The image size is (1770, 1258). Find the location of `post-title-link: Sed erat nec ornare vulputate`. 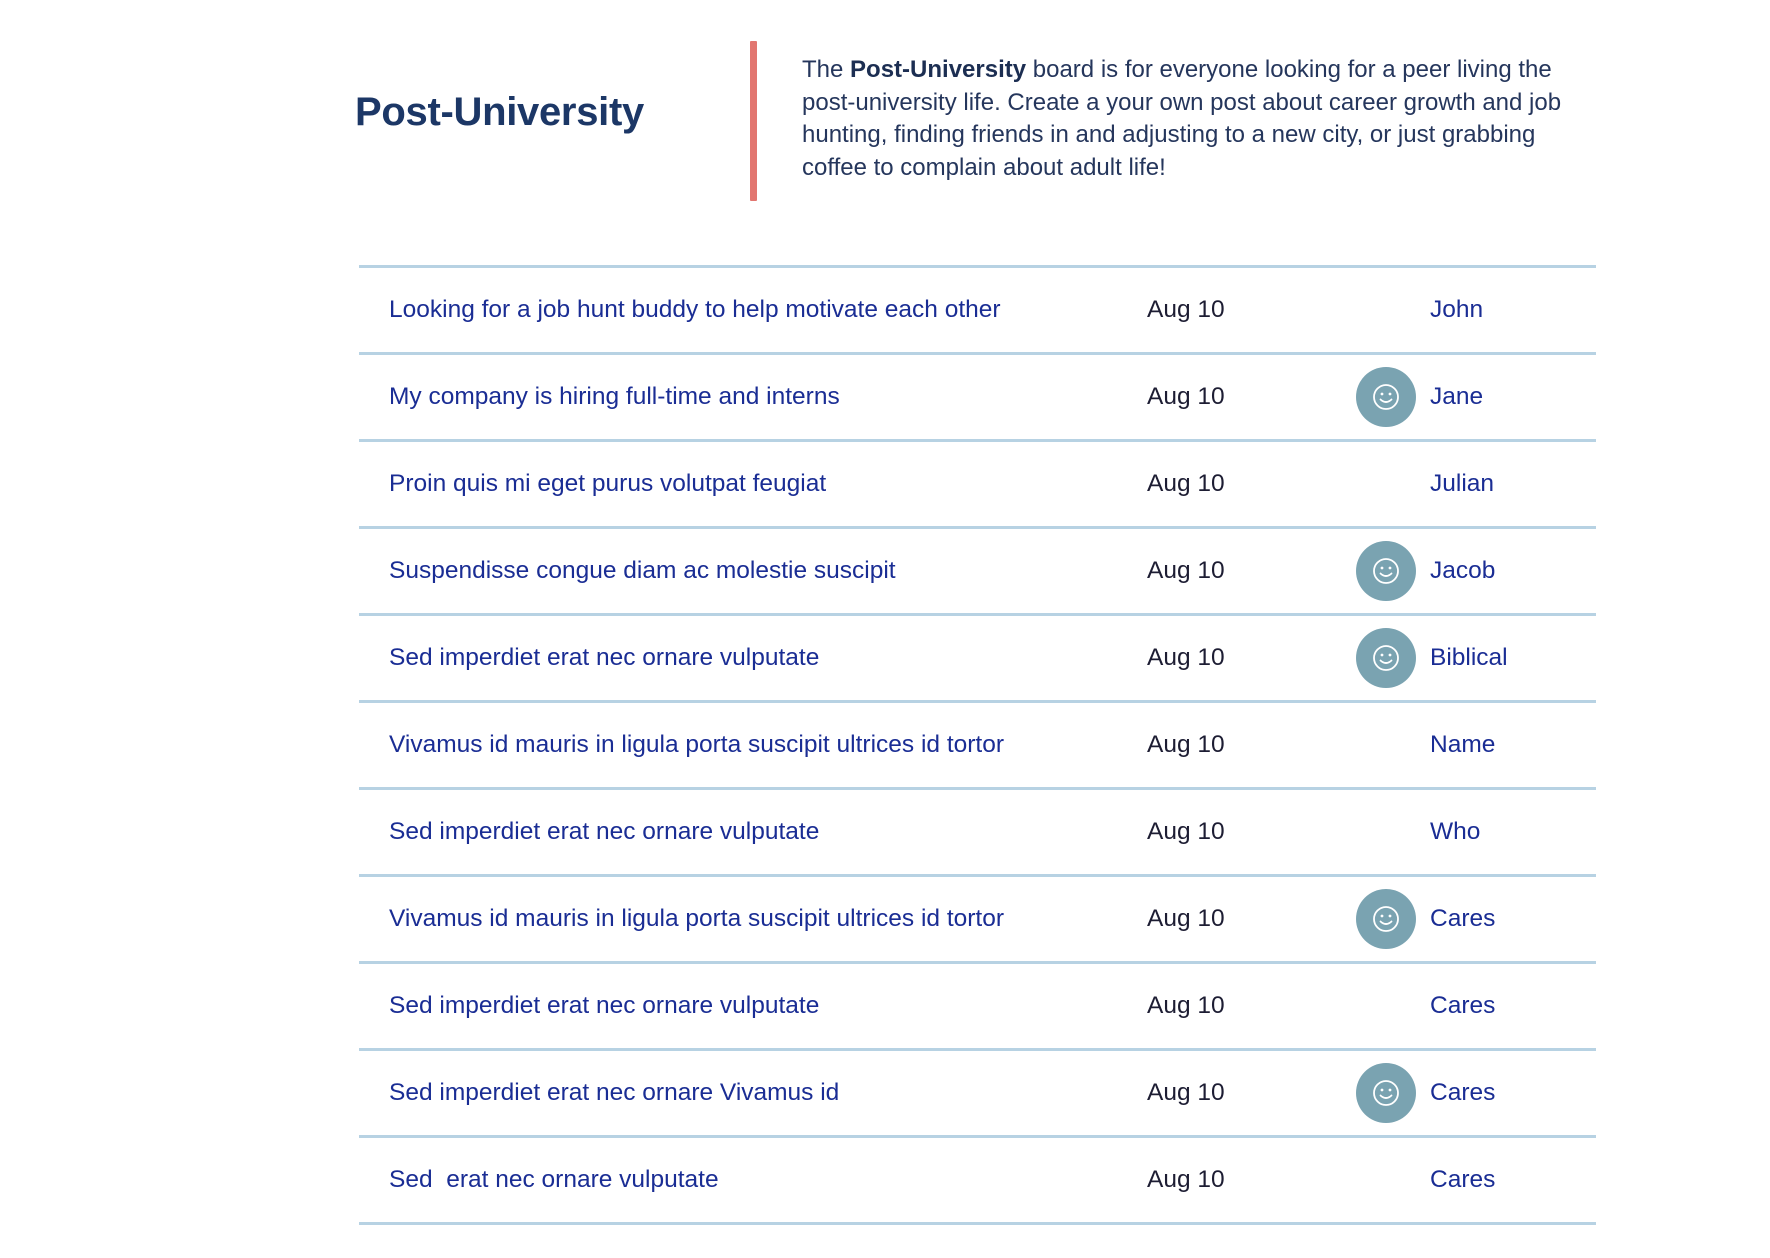

post-title-link: Sed erat nec ornare vulputate is located at coordinates (554, 1179).